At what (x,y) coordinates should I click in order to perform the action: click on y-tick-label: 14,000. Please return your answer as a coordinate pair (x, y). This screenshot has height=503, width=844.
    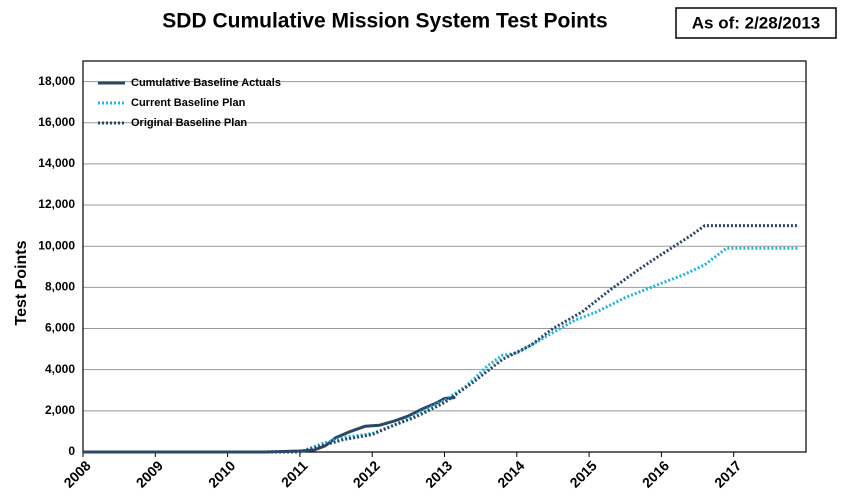
    Looking at the image, I should click on (56, 163).